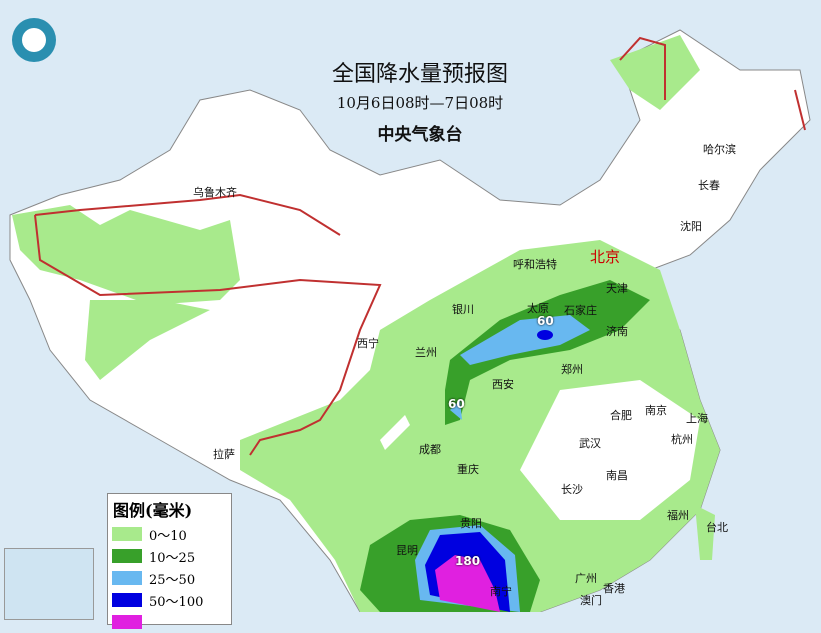 The image size is (821, 633). What do you see at coordinates (420, 103) in the screenshot?
I see `forecast-period: 10月6日08时—7日08时` at bounding box center [420, 103].